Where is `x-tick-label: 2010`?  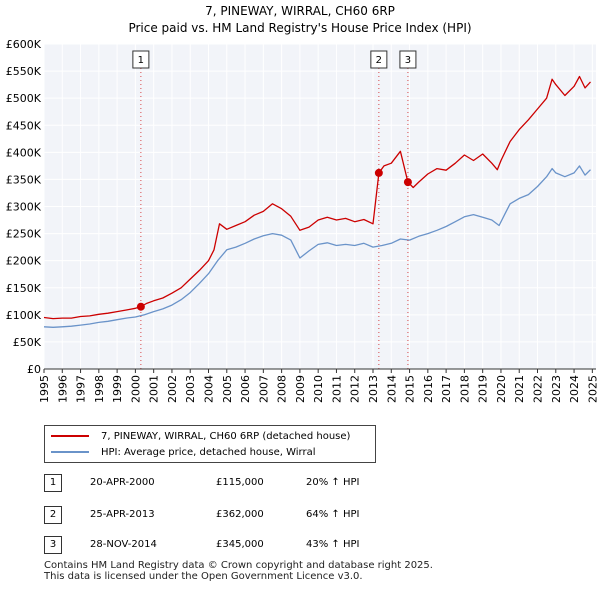
x-tick-label: 2010 is located at coordinates (318, 389).